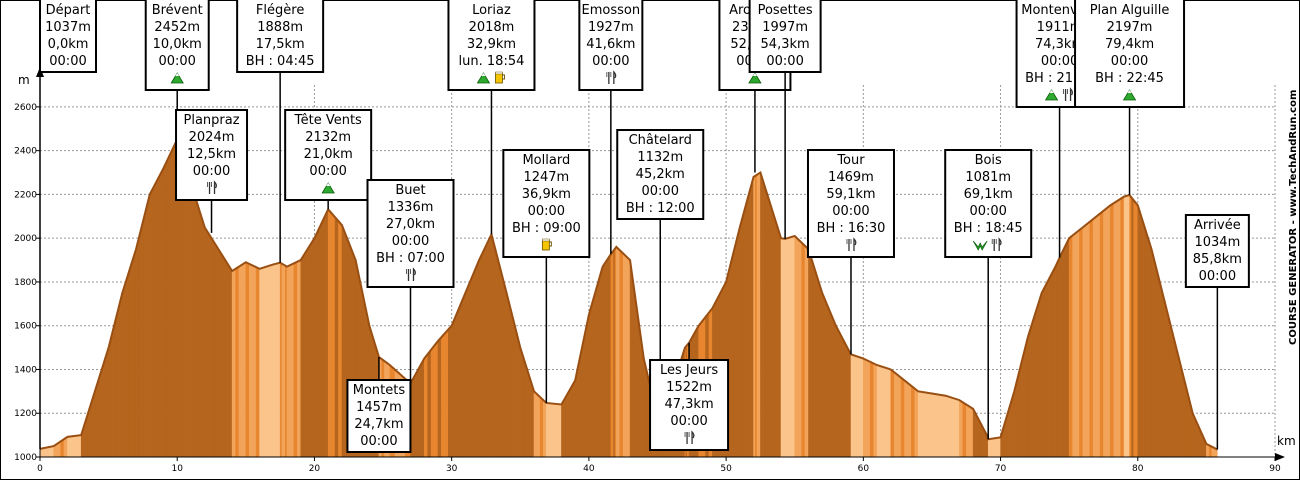 Image resolution: width=1300 pixels, height=480 pixels. I want to click on waypoint-0: Départ 1037m 0,0km 00:00, so click(68, 224).